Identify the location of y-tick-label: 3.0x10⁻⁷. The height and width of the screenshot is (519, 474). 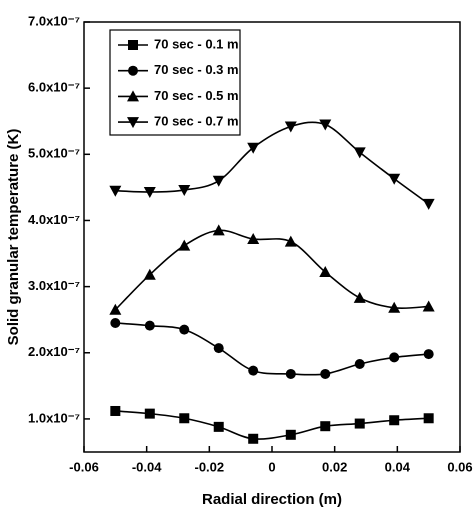
(54, 285).